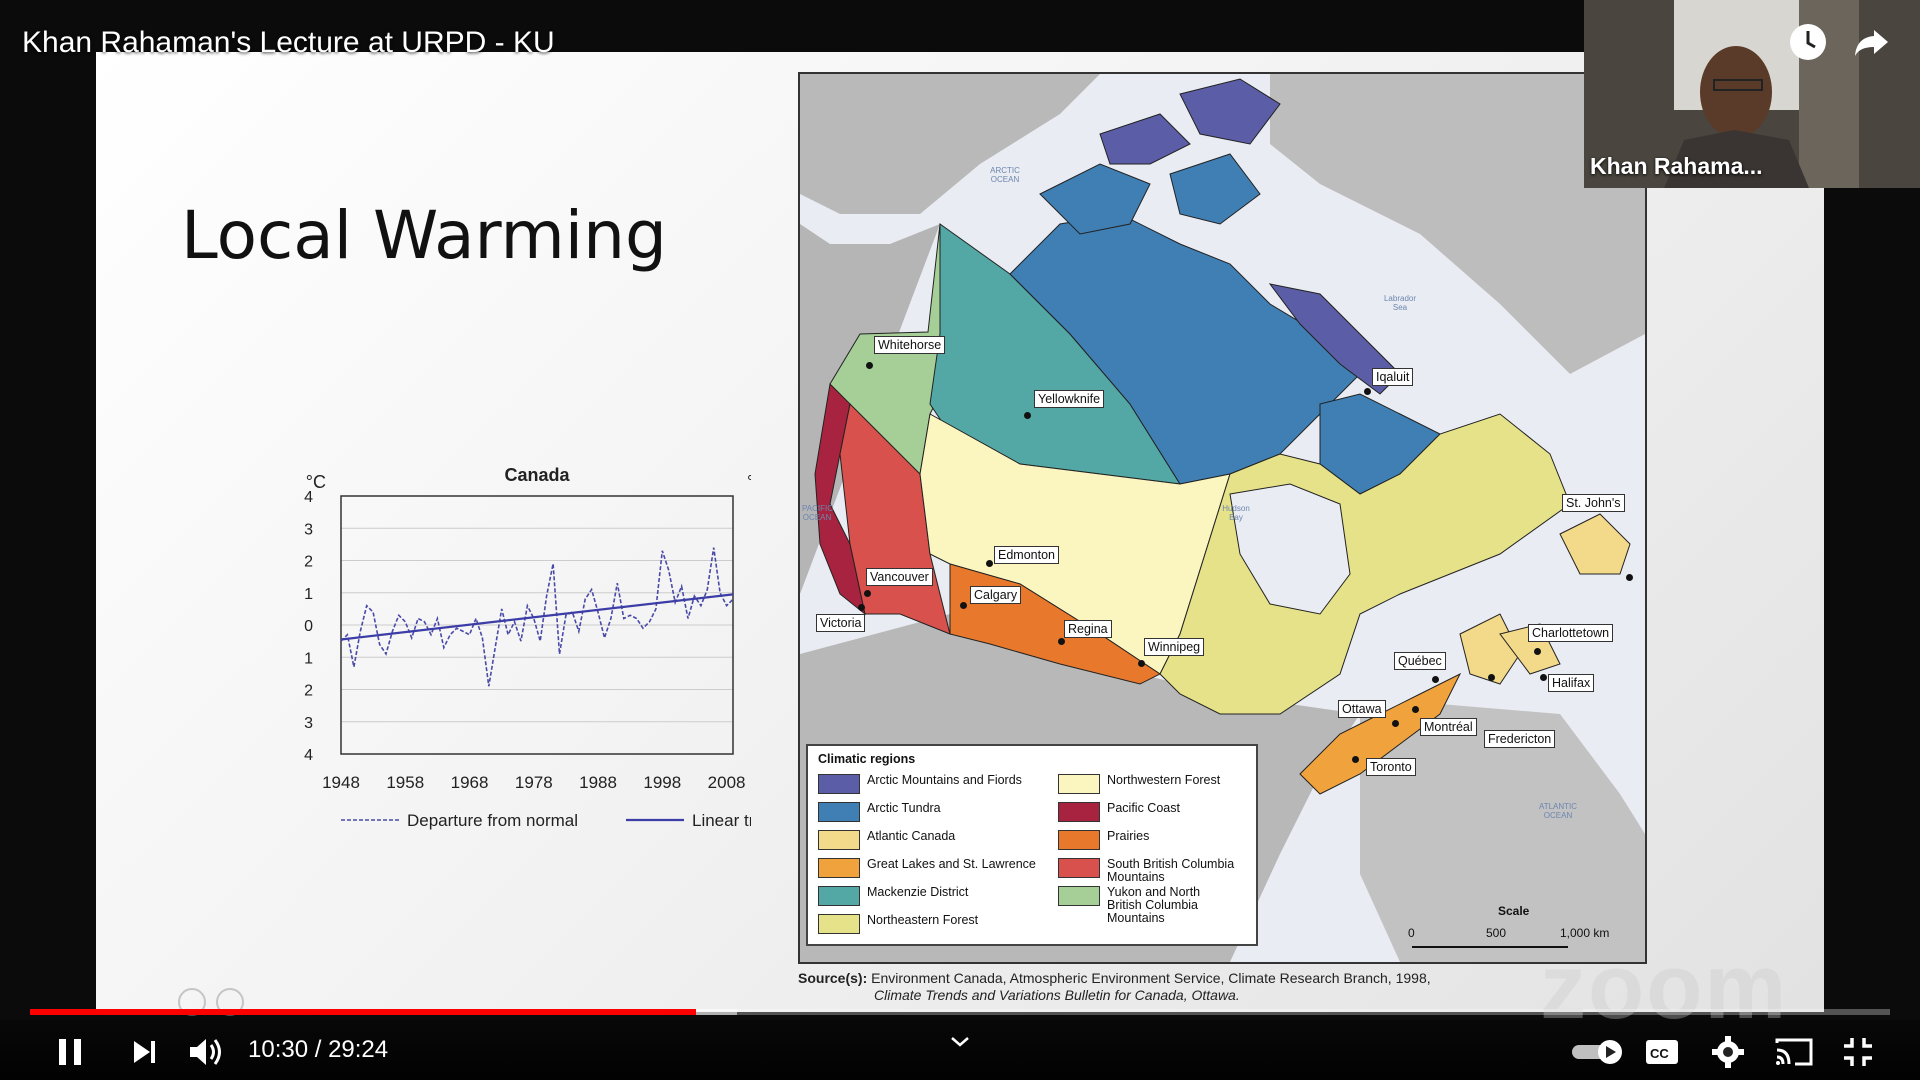  Describe the element at coordinates (721, 820) in the screenshot. I see `chart-legend-label: Linear trend` at that location.